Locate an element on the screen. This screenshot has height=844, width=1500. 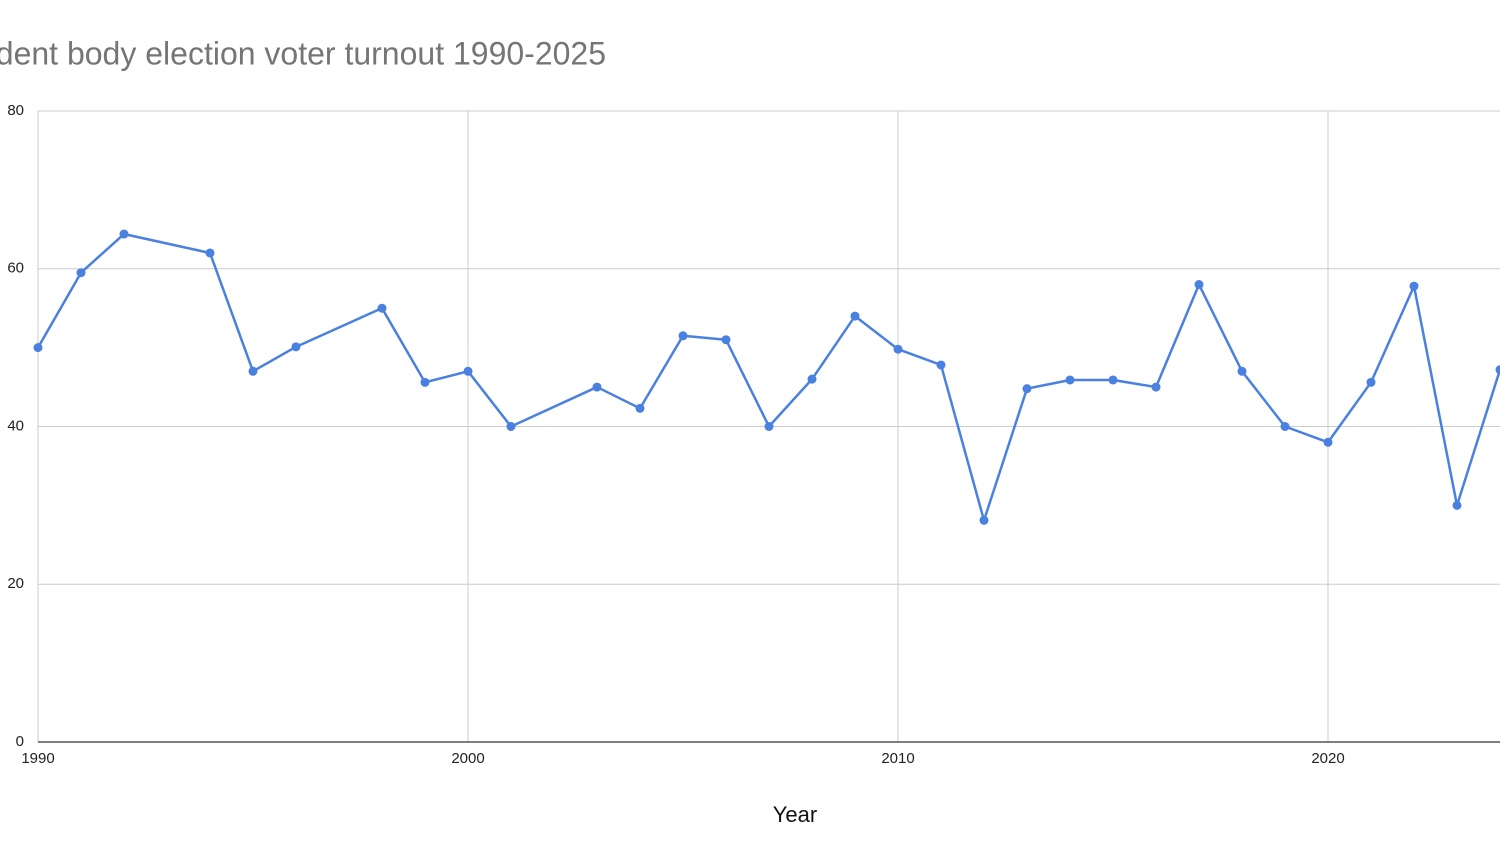
y-tick-label: 60 is located at coordinates (15, 268).